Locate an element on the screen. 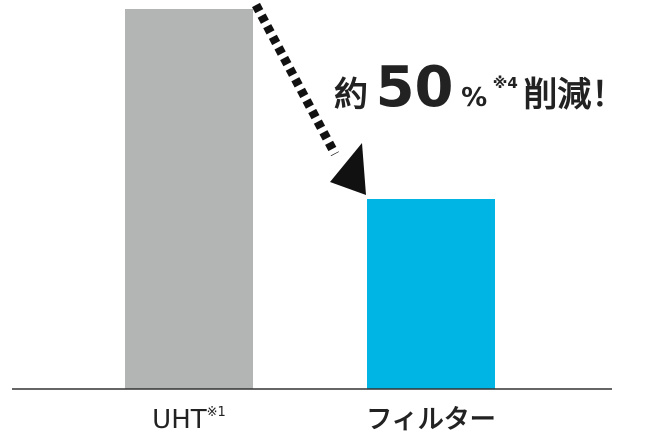 The width and height of the screenshot is (650, 438). annotation-number: 50 is located at coordinates (415, 87).